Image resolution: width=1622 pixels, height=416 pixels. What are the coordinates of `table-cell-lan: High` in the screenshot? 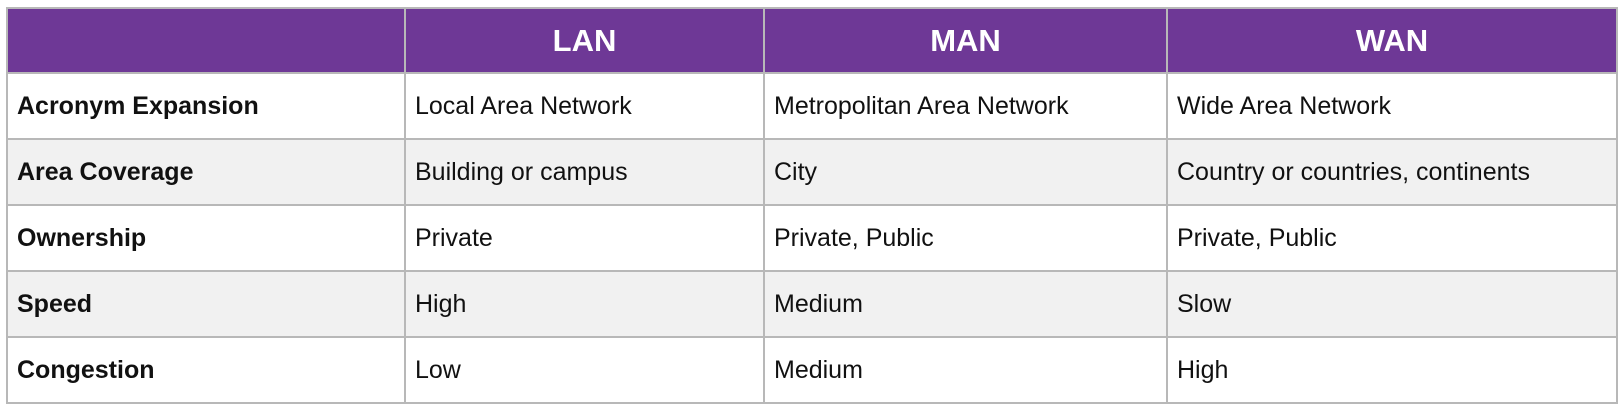 It's located at (584, 304).